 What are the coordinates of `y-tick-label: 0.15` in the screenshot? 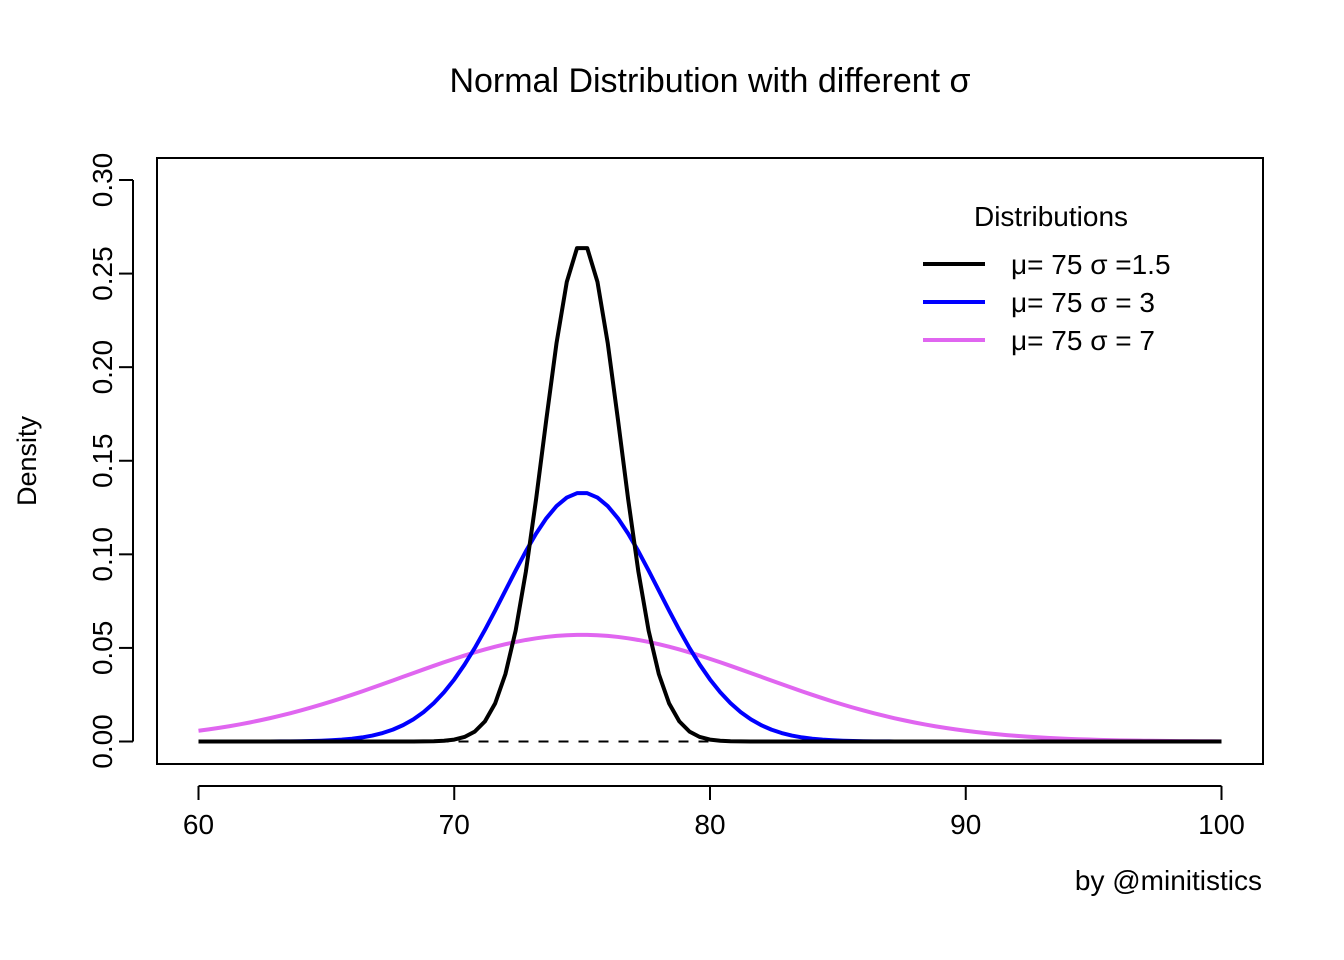 It's located at (102, 461).